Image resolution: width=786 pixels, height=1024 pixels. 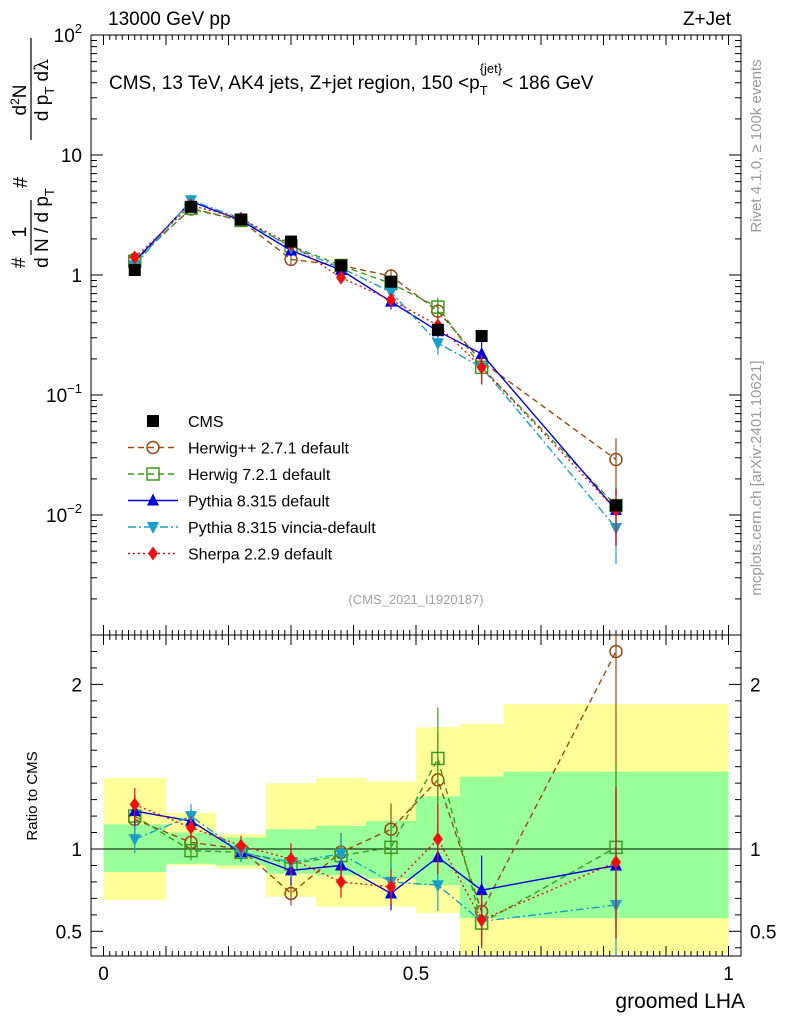 I want to click on source-label: mcplots.cern.ch [arXiv:2401.10621], so click(x=756, y=477).